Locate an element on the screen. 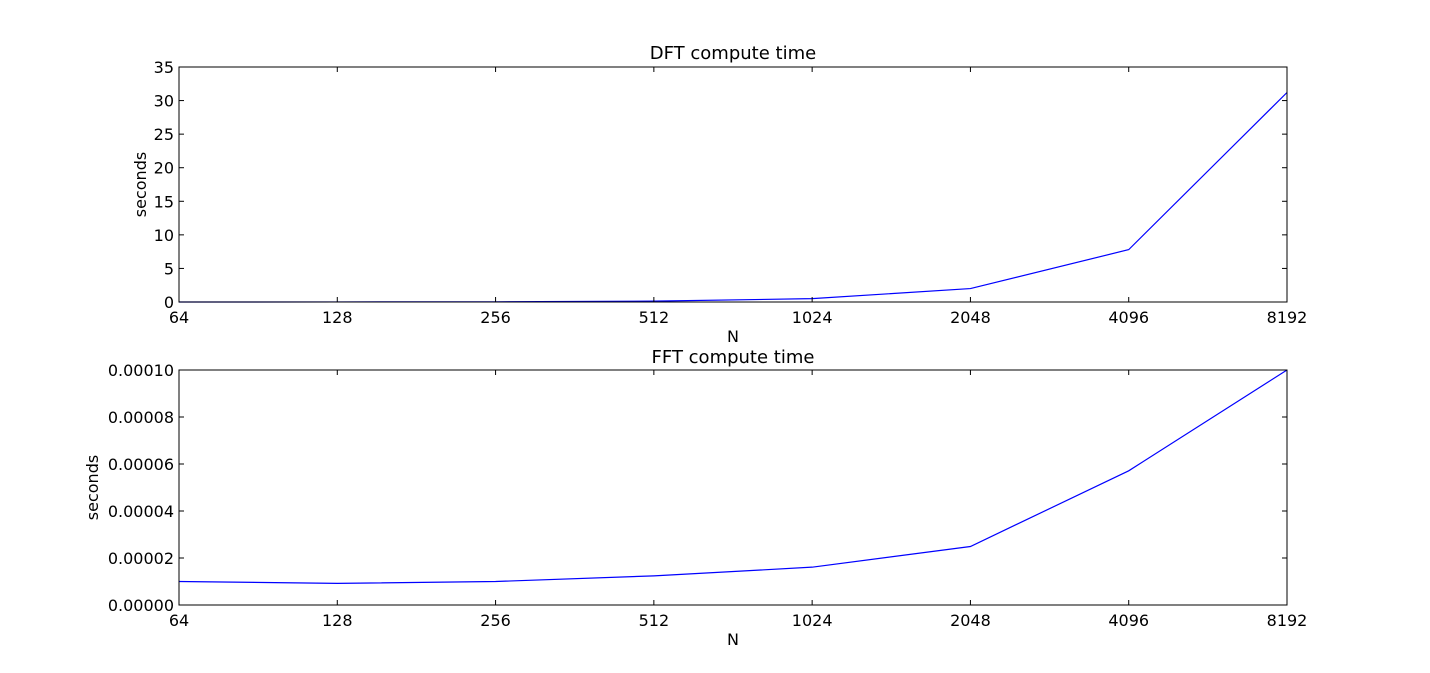 Image resolution: width=1430 pixels, height=673 pixels. fft-chart-title: FFT compute time is located at coordinates (733, 357).